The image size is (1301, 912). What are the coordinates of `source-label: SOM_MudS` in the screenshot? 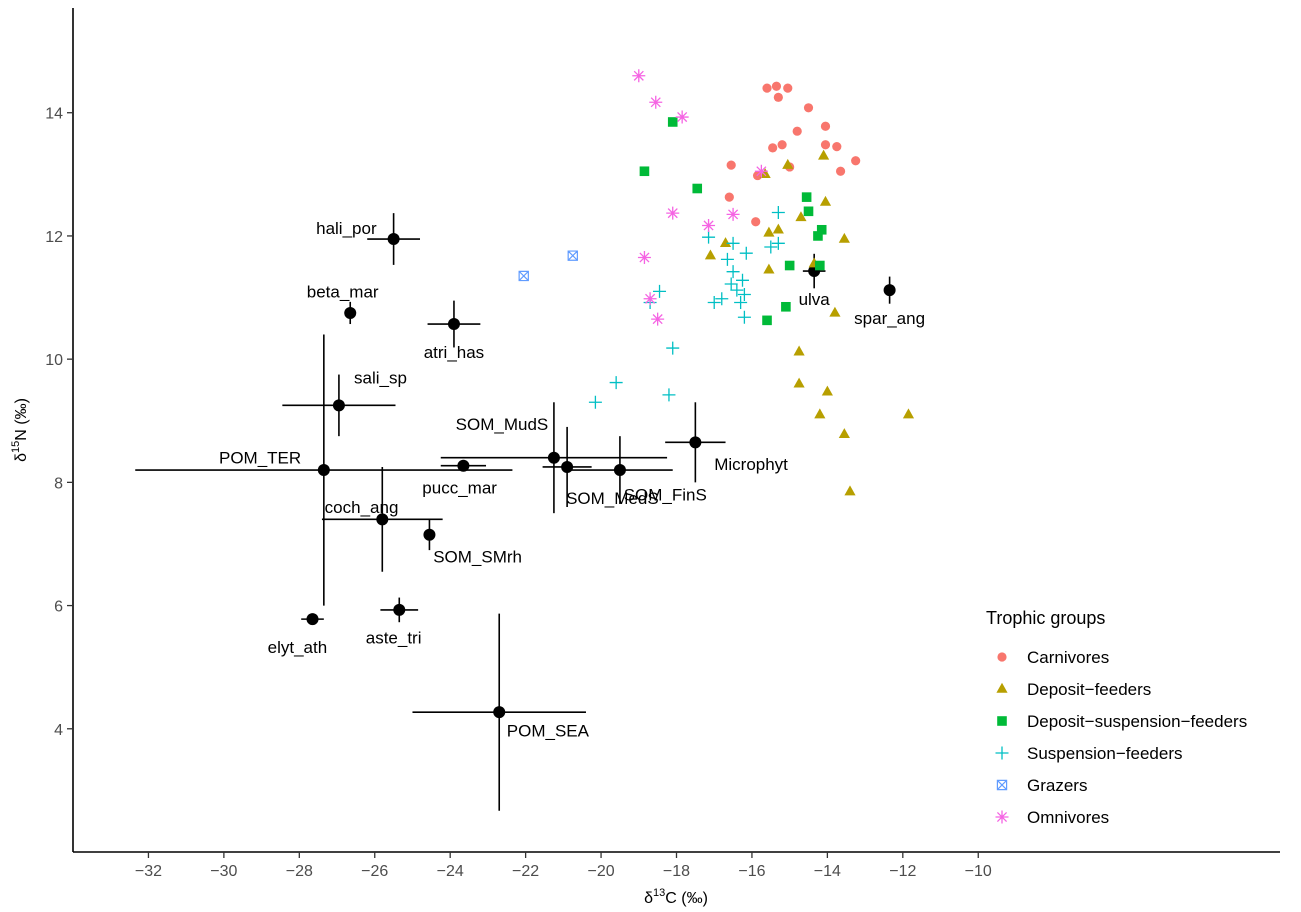 It's located at (502, 424).